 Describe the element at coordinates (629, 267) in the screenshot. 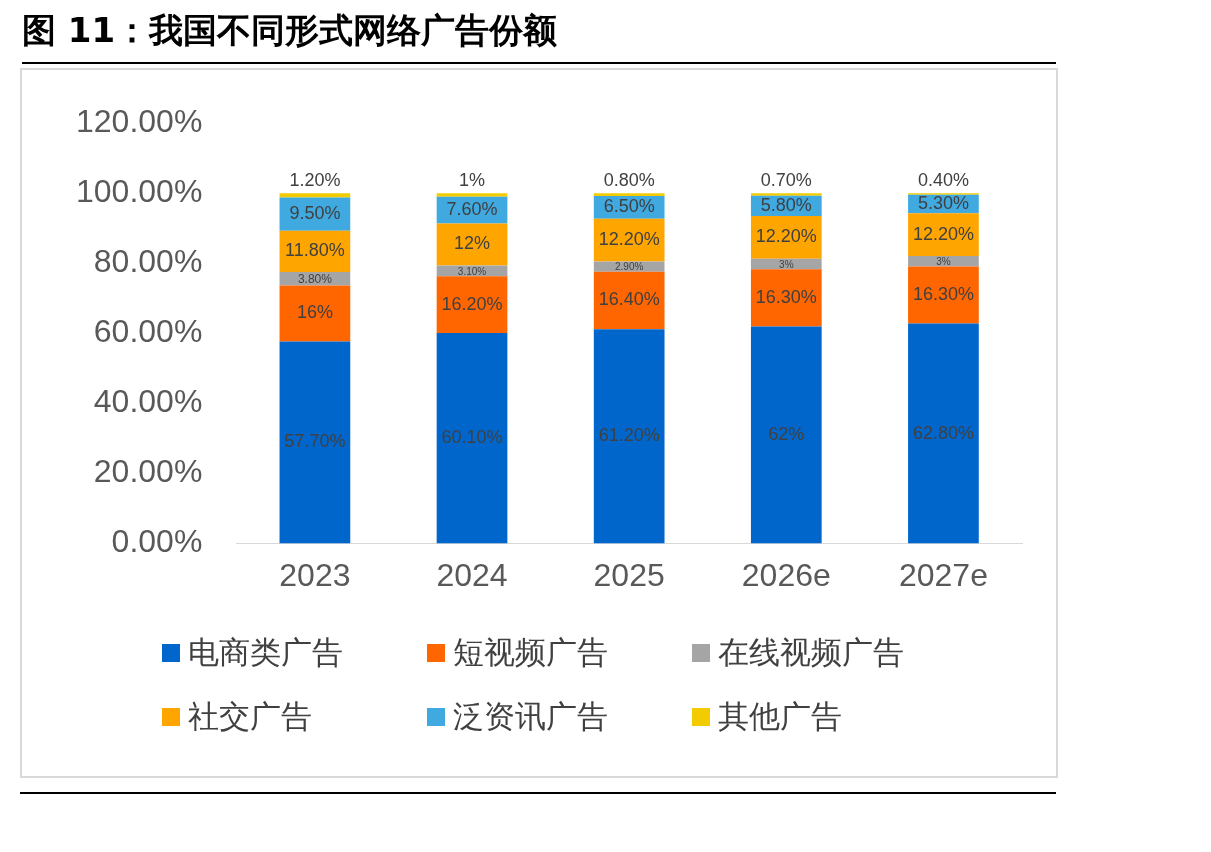

I see `data-label: 2.90%` at that location.